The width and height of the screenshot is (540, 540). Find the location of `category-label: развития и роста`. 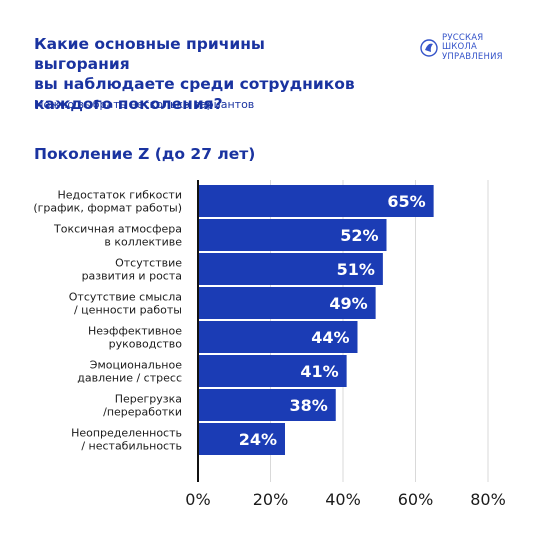

category-label: развития и роста is located at coordinates (132, 276).